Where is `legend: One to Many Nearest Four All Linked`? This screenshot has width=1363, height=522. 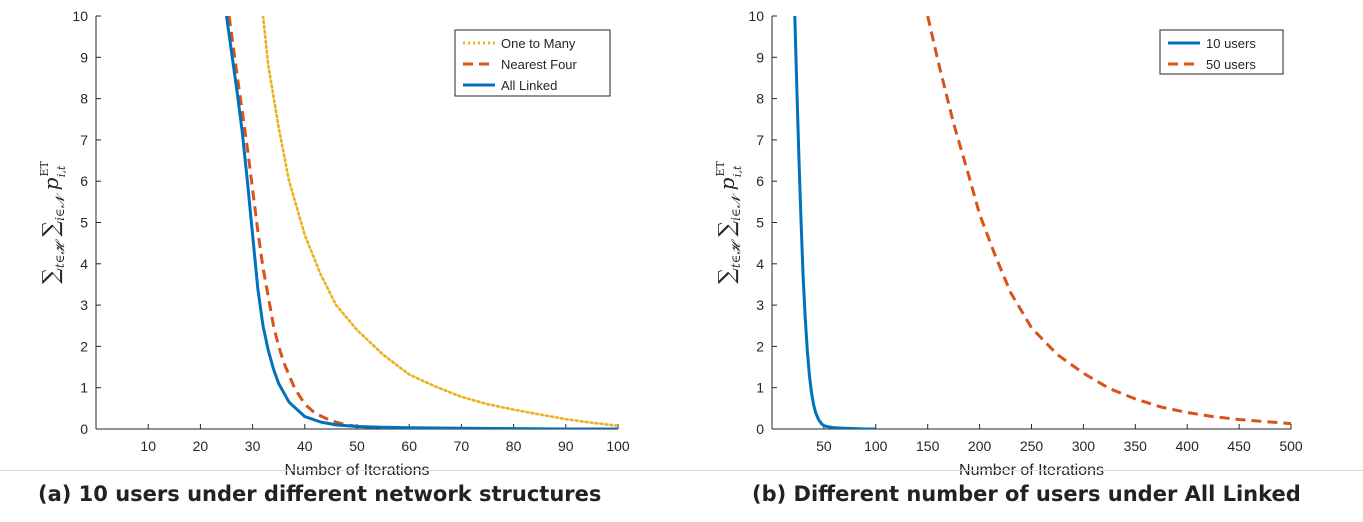 legend: One to Many Nearest Four All Linked is located at coordinates (532, 63).